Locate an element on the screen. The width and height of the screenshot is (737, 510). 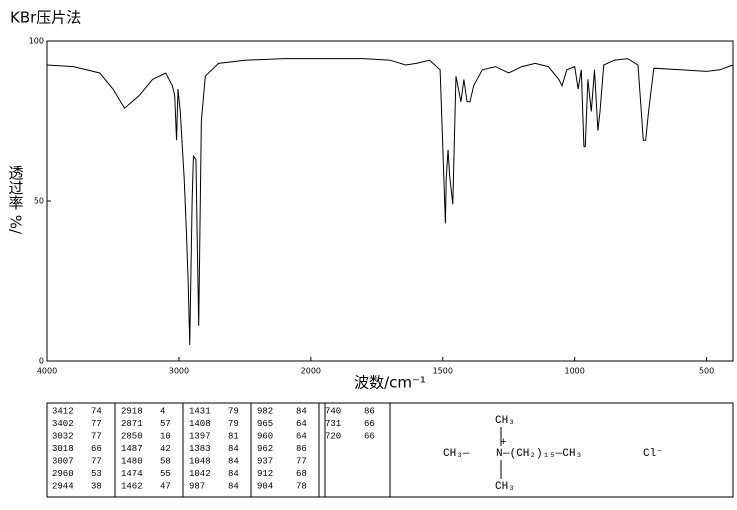
peak-wavenumber: 1474 is located at coordinates (132, 474).